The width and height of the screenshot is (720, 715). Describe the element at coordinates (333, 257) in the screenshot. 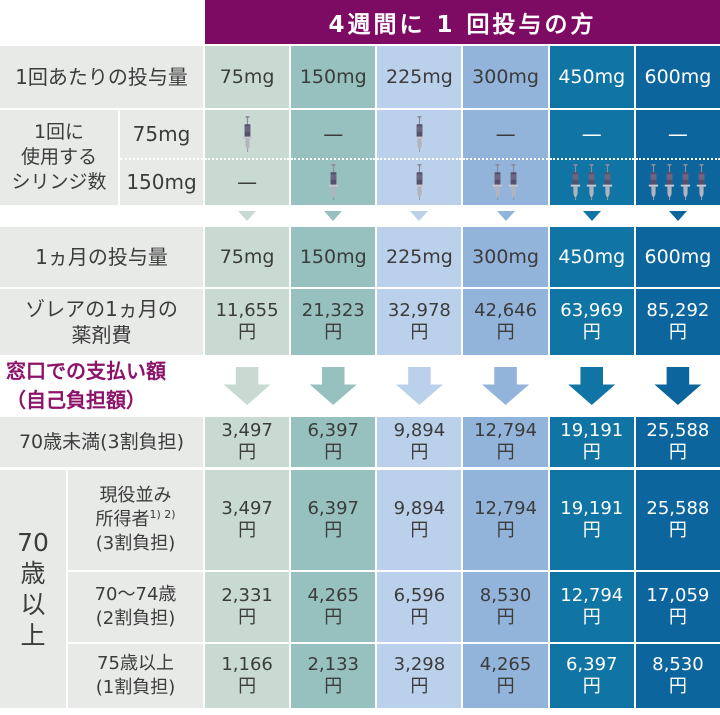

I see `monthly-dose-value: 150mg` at that location.